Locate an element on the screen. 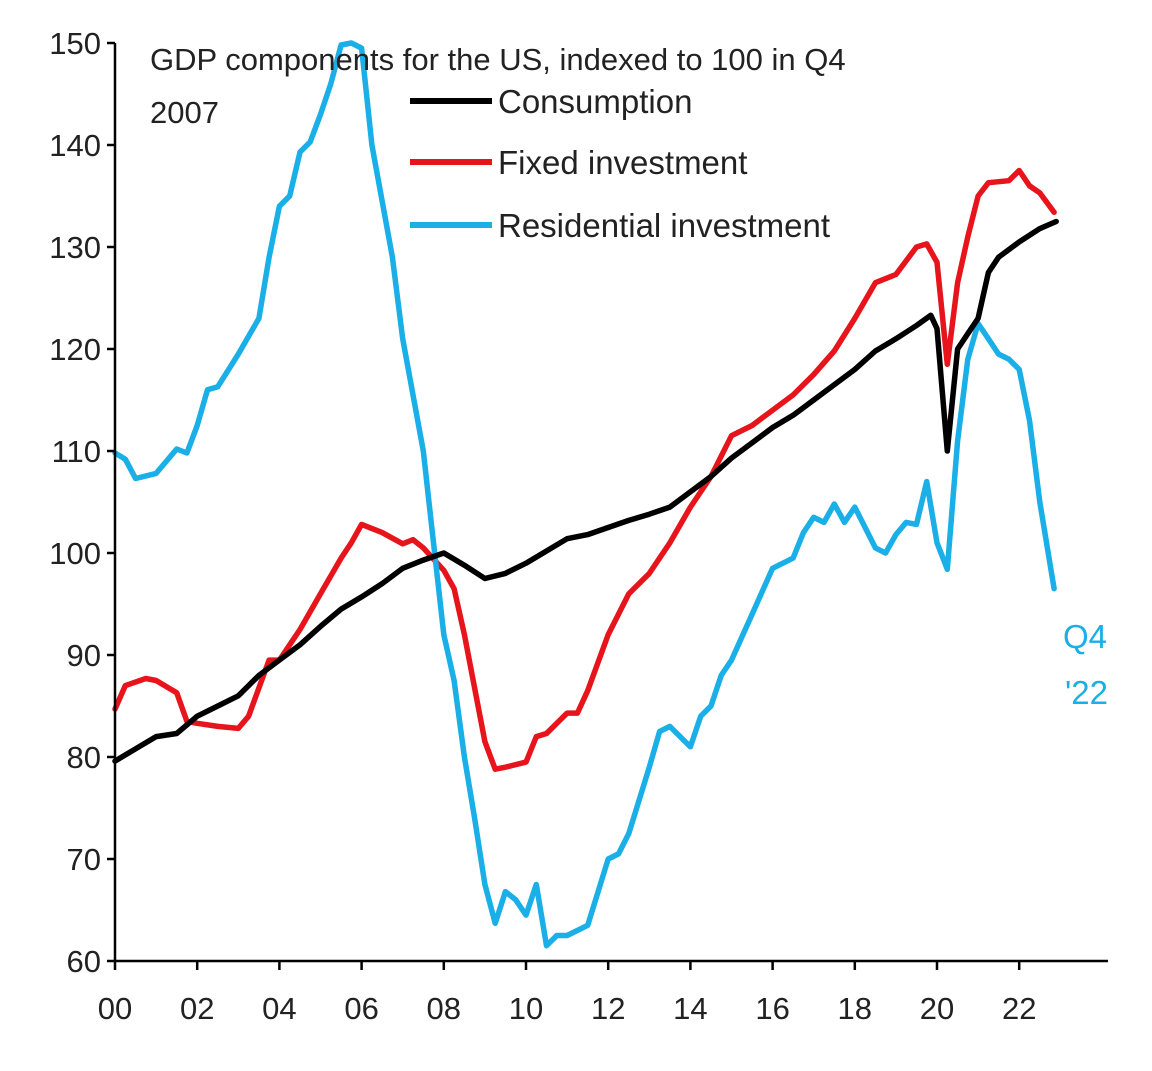 This screenshot has width=1152, height=1071. annotation-line-2: '22 is located at coordinates (1086, 692).